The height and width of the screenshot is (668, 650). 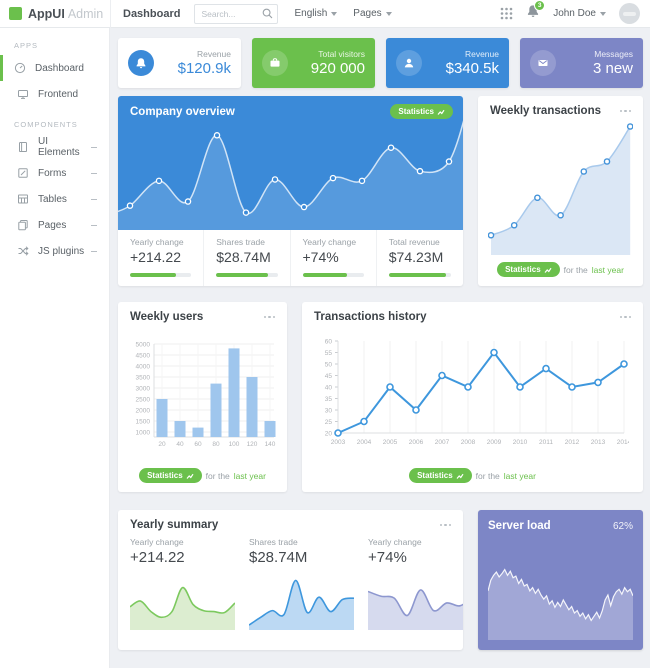 I want to click on svg-text: 120, so click(x=252, y=444).